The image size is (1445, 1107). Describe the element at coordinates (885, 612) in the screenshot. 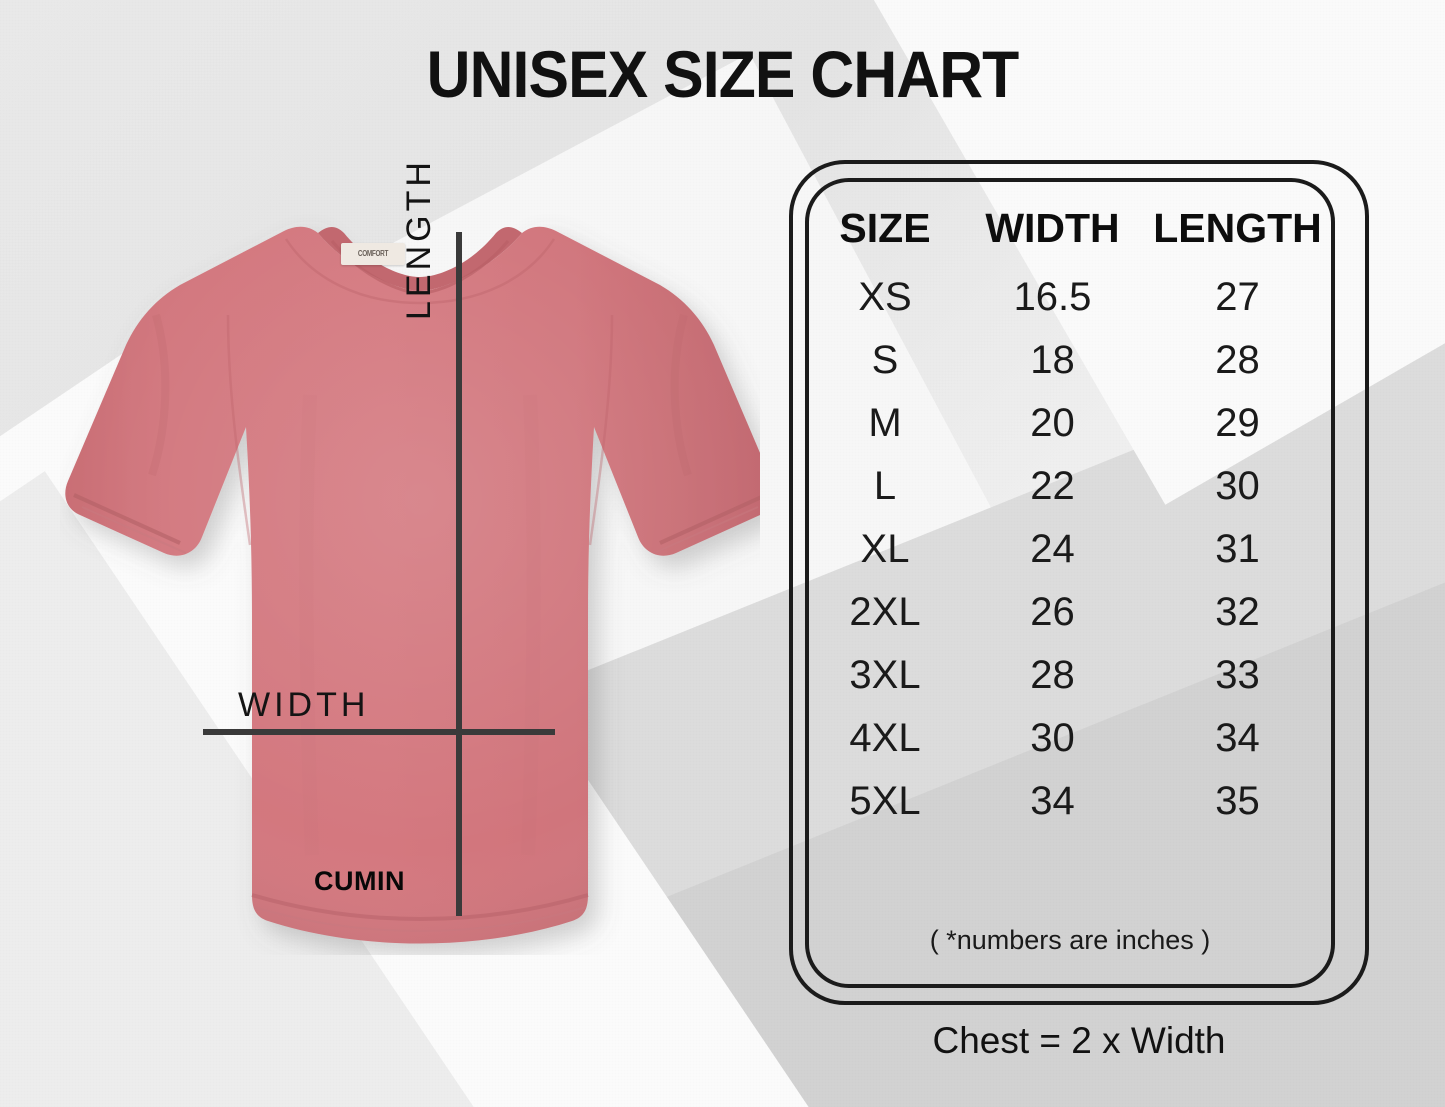

I see `cell-size: 2XL` at that location.